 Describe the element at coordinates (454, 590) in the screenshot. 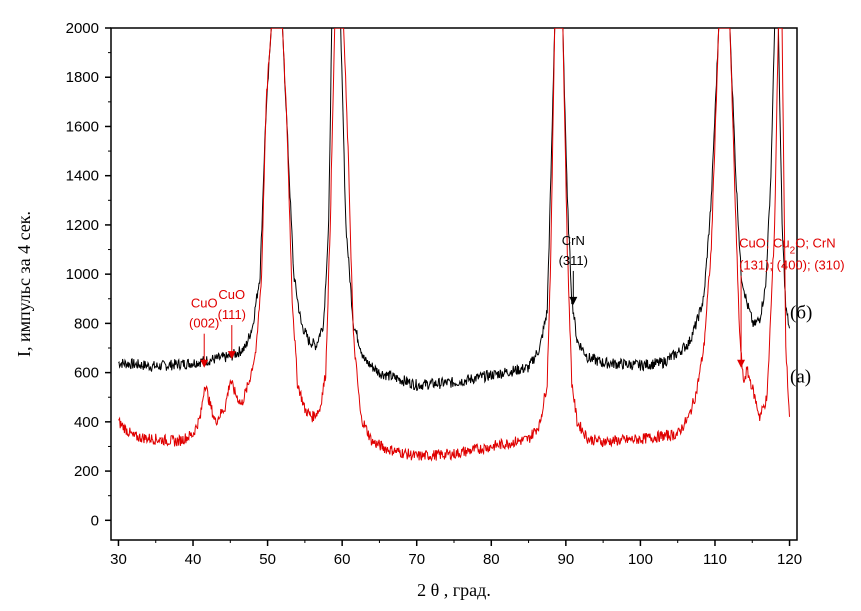

I see `x-axis-title: 2 θ , град.` at that location.